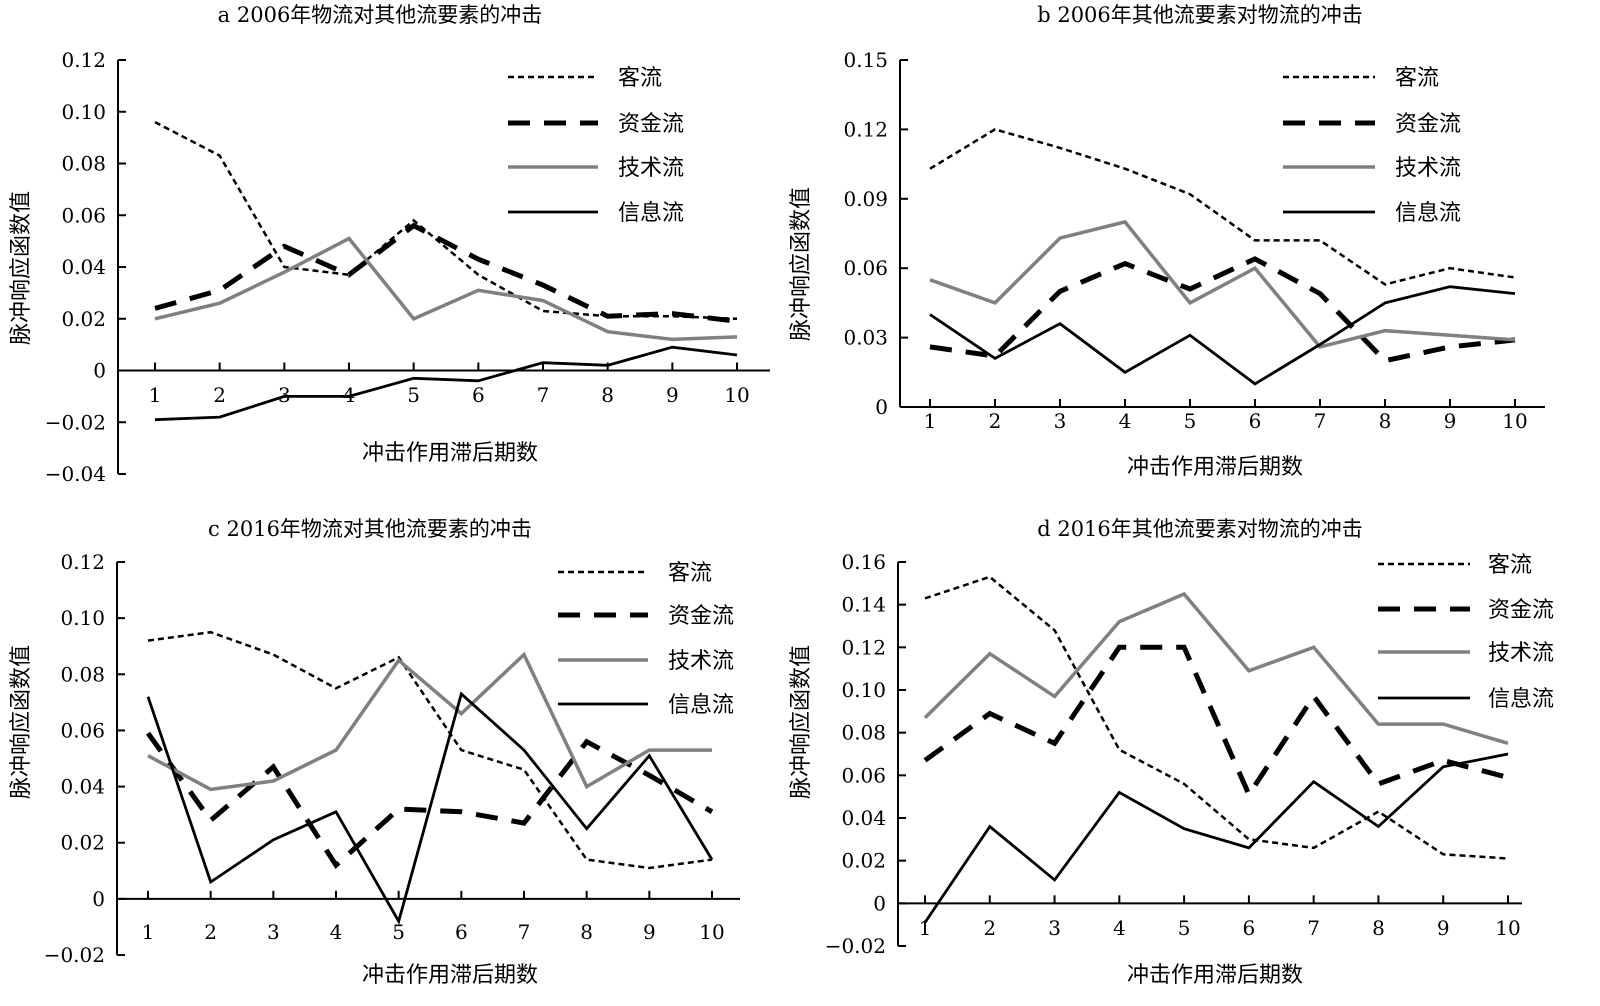  What do you see at coordinates (865, 199) in the screenshot?
I see `y-tick-label: 0.09` at bounding box center [865, 199].